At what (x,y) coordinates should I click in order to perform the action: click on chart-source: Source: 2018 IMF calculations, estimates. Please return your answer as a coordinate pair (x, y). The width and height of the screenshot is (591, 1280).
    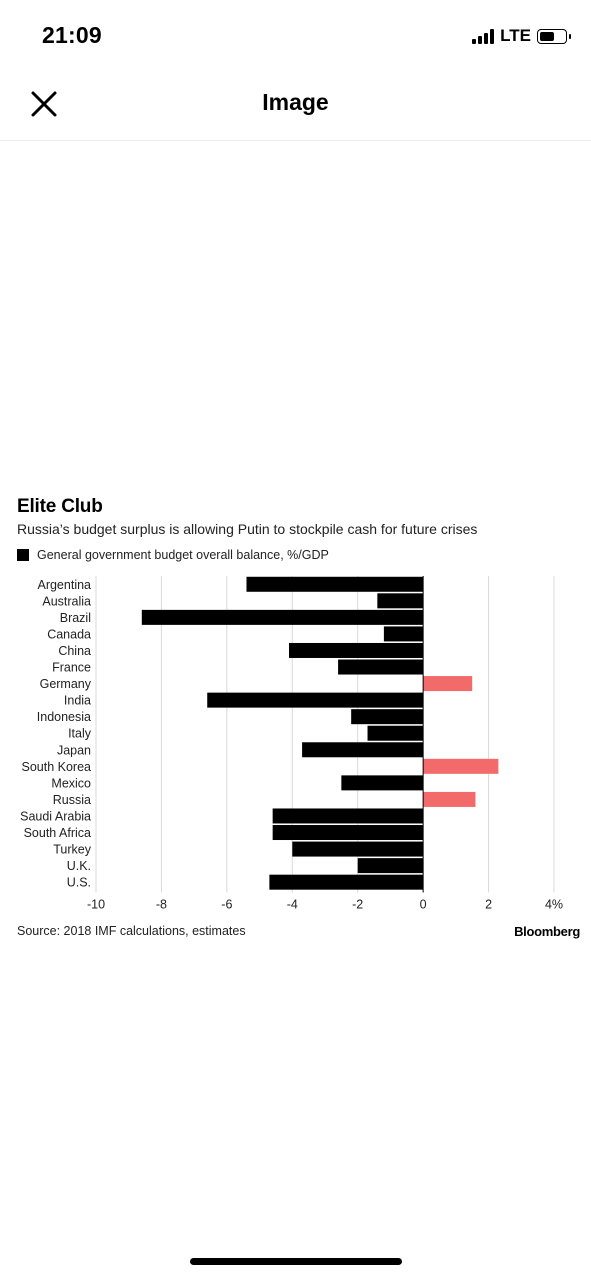
    Looking at the image, I should click on (131, 931).